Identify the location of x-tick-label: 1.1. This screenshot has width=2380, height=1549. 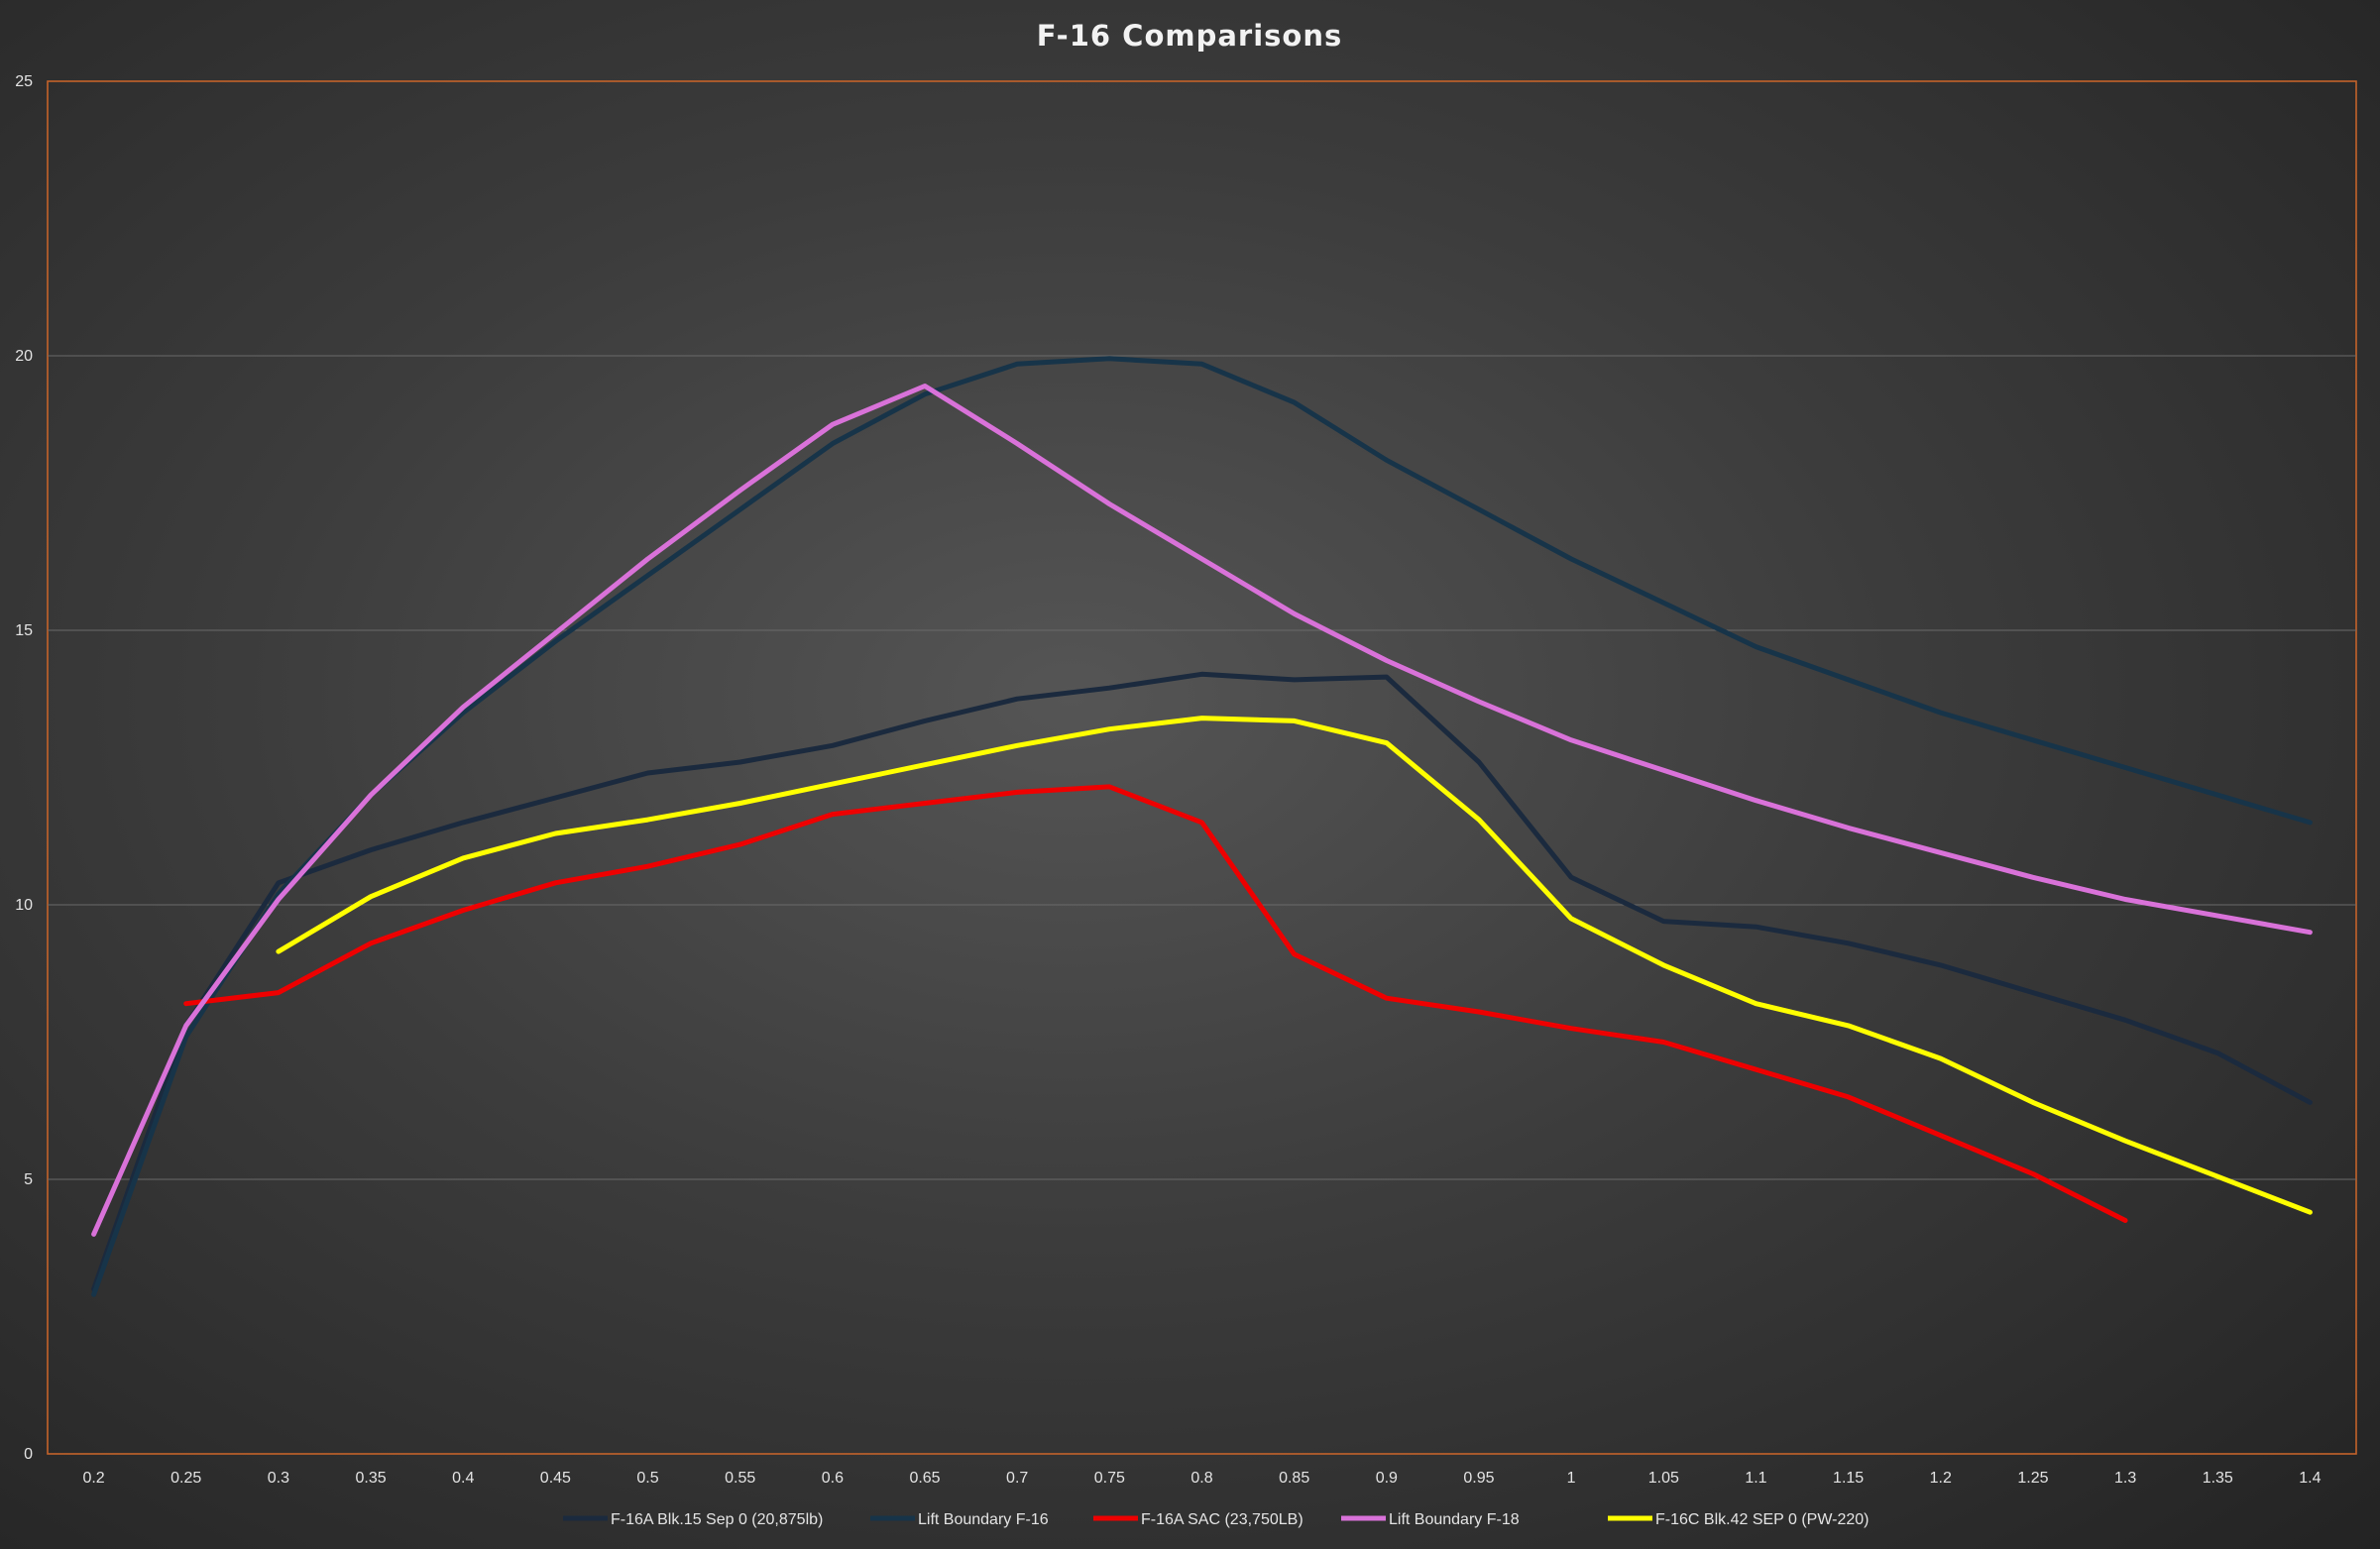
(1755, 1478).